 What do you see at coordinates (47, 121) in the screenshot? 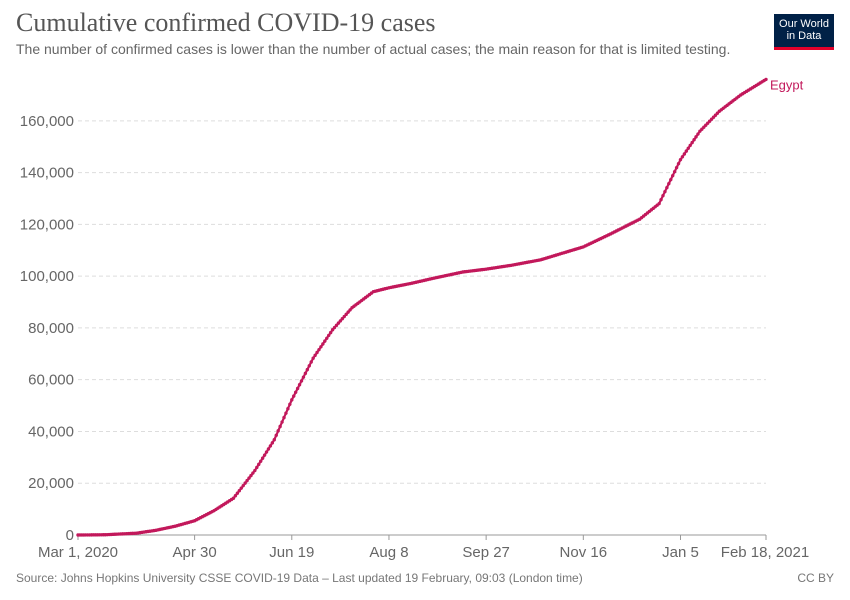
I see `y-tick-label: 160,000` at bounding box center [47, 121].